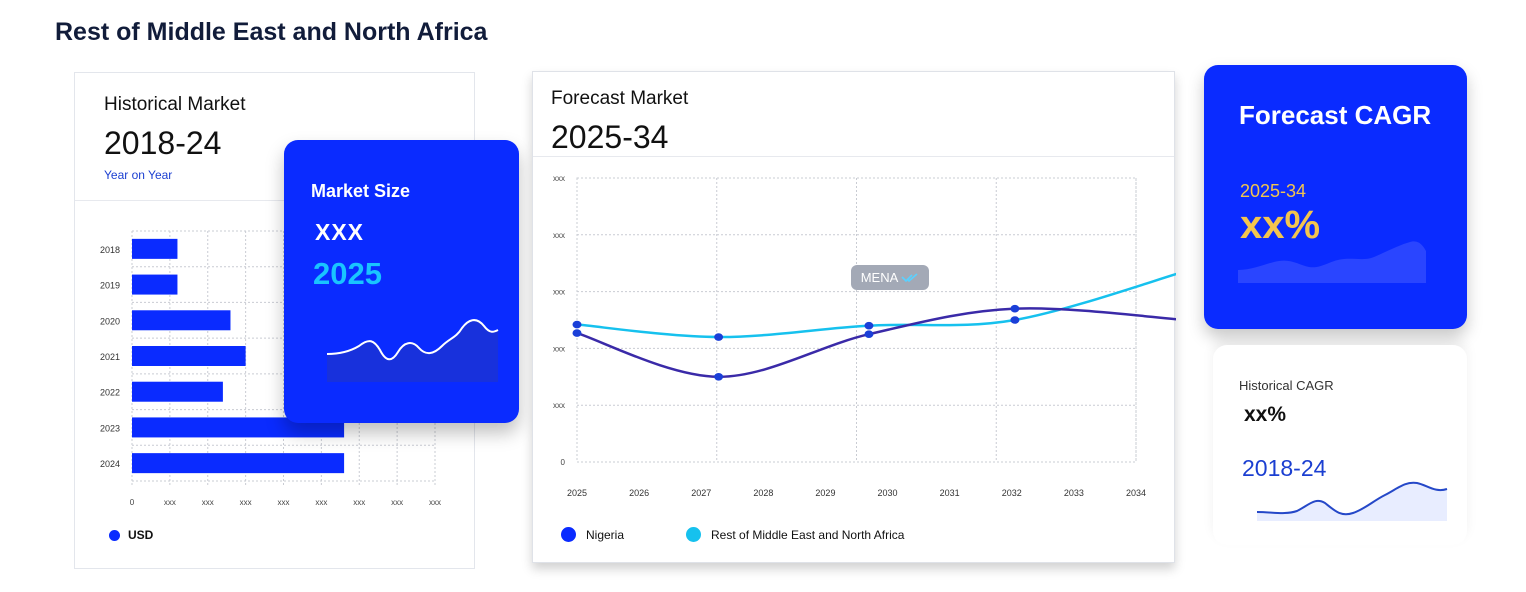  Describe the element at coordinates (110, 357) in the screenshot. I see `category-label-2021: 2021` at that location.